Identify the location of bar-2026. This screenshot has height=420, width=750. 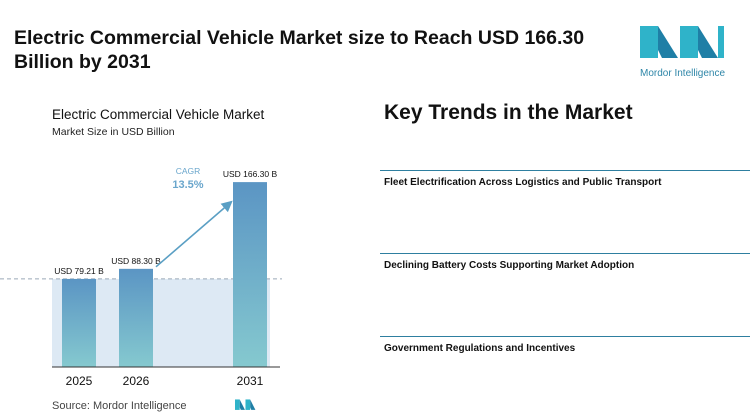
(136, 317).